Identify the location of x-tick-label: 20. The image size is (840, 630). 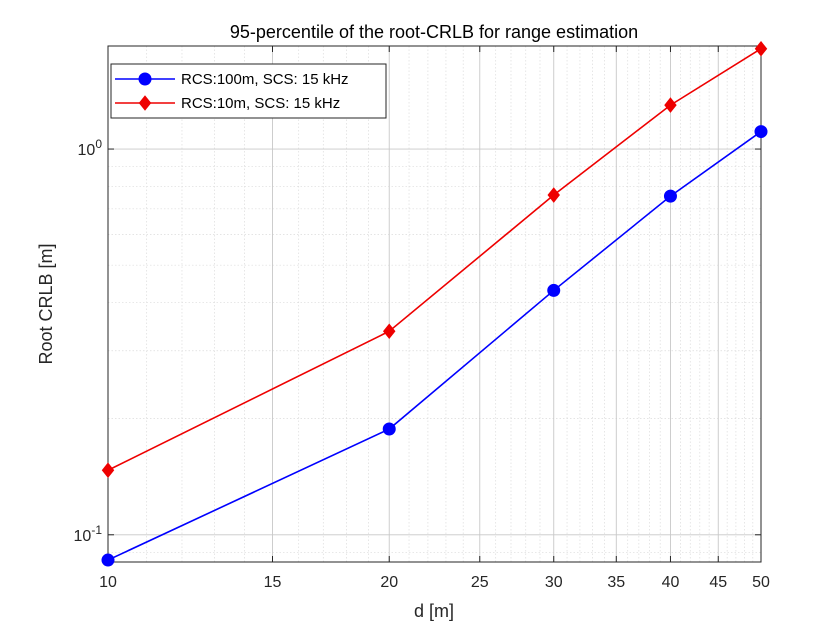
(389, 582).